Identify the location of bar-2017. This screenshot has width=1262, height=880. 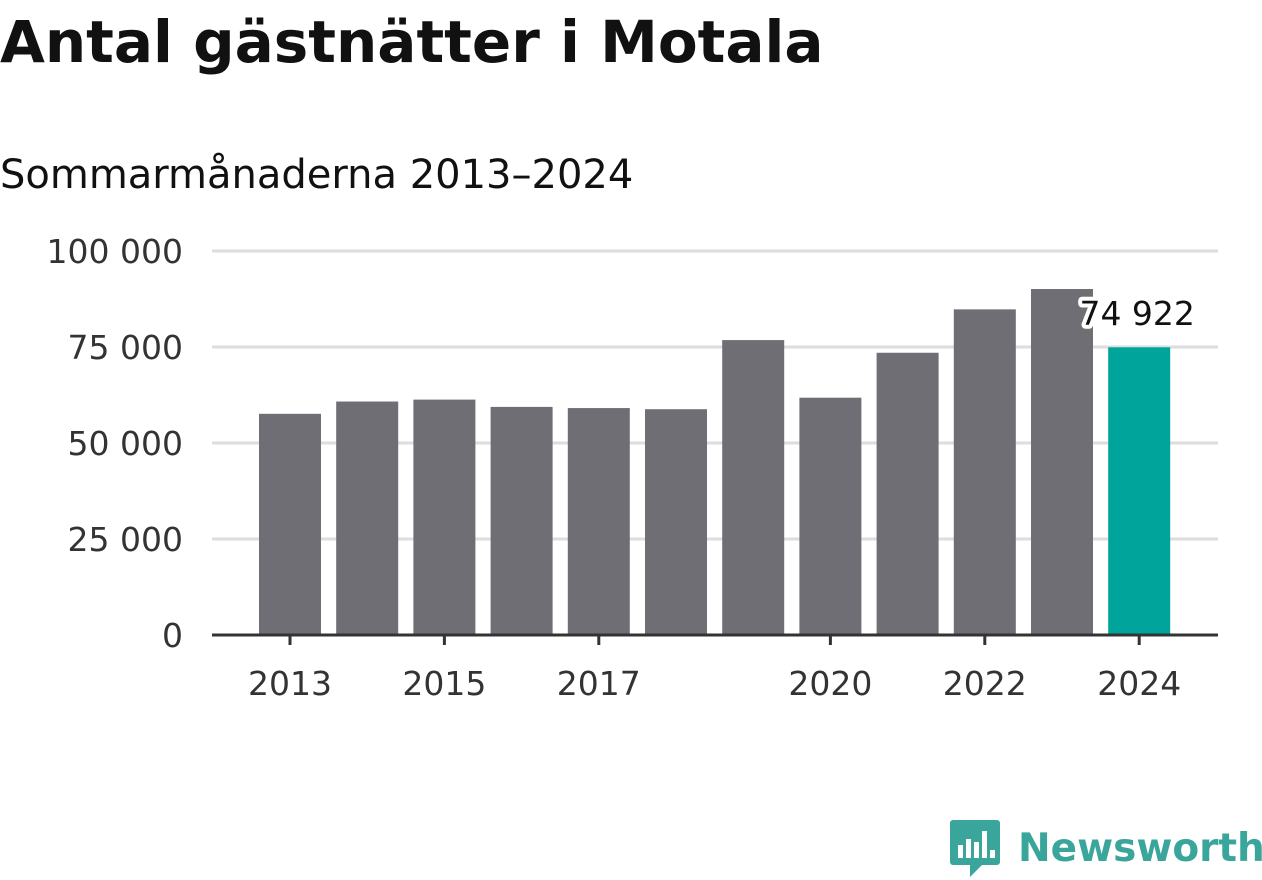
(598, 521).